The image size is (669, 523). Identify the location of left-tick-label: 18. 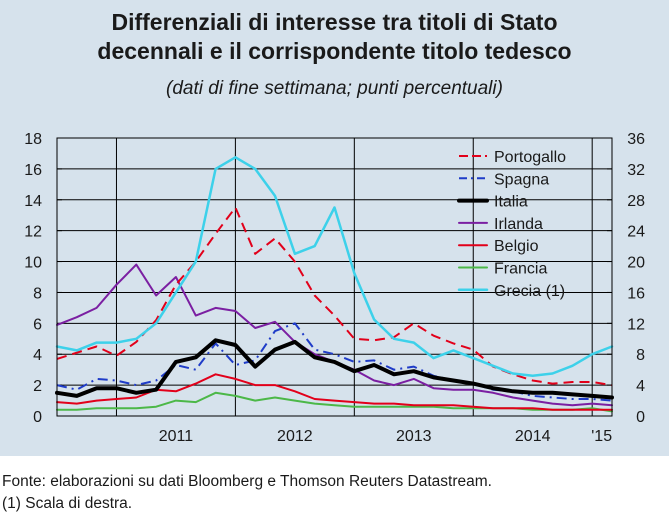
(33, 139).